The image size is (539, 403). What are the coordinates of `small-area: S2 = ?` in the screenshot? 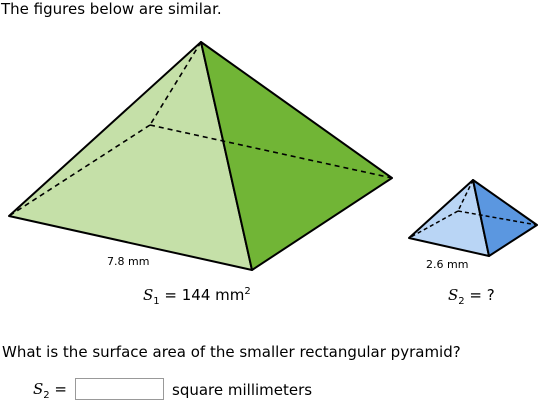 It's located at (471, 296).